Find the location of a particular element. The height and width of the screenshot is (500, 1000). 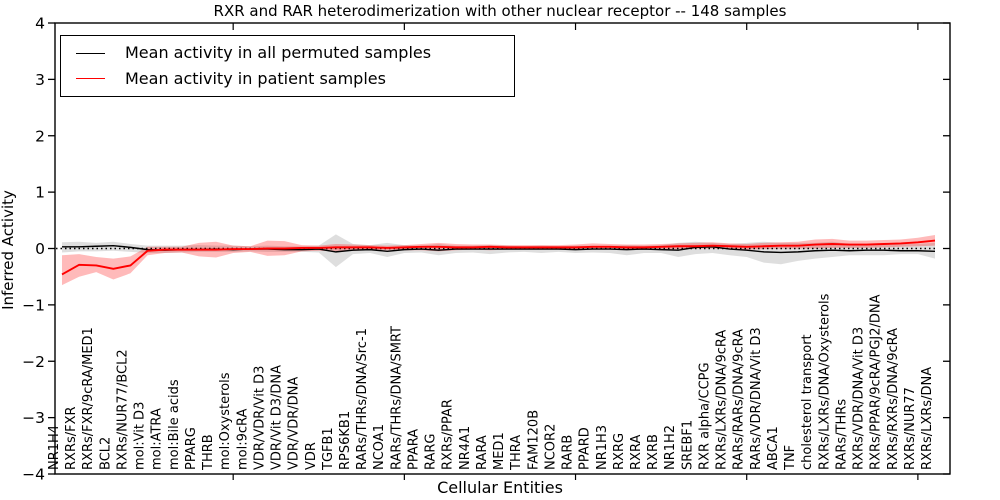

x-tick-label: RARs/THRs/DNA/SMRT is located at coordinates (396, 398).